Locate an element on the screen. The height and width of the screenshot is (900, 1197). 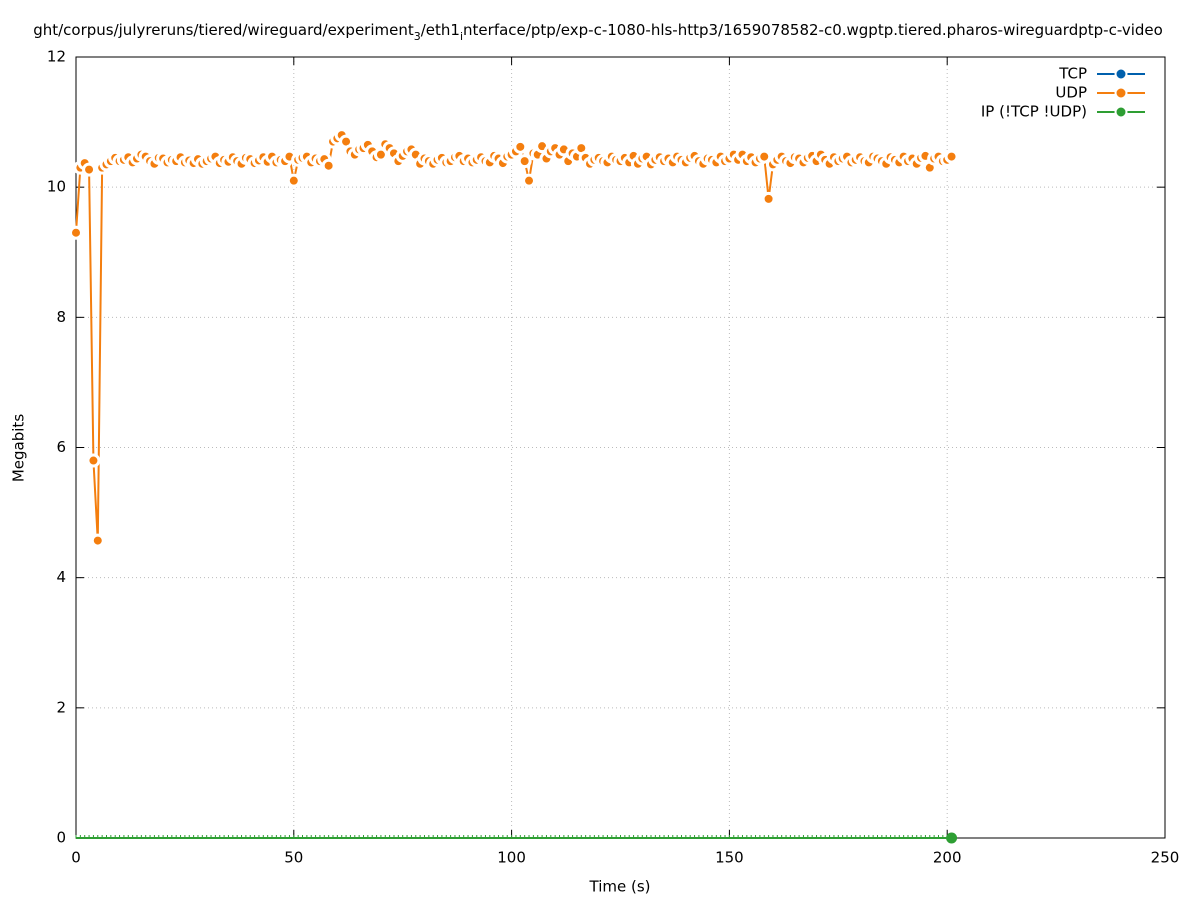
y-tick-label: 12 is located at coordinates (56, 57).